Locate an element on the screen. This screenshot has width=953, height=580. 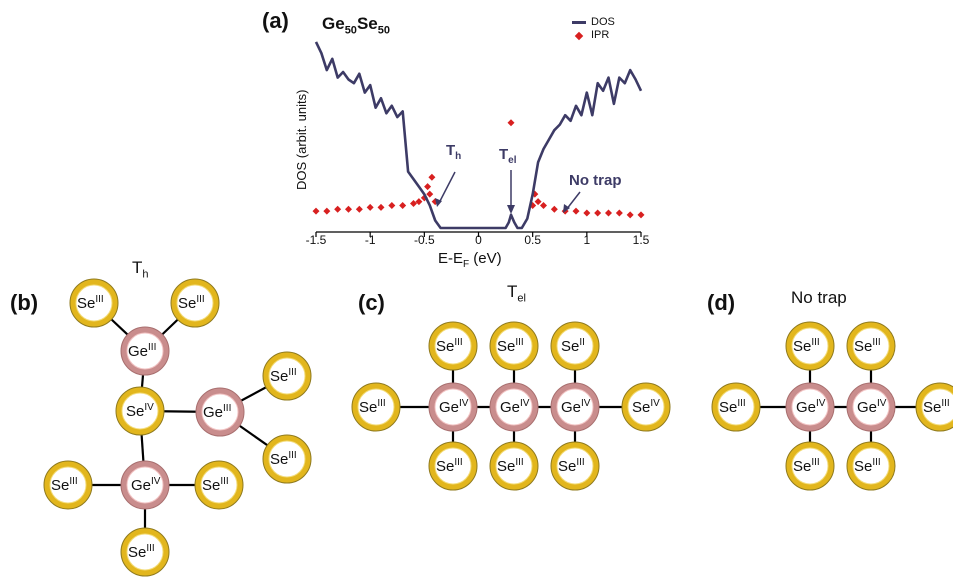
chart-legend: DOS IPR is located at coordinates (593, 29).